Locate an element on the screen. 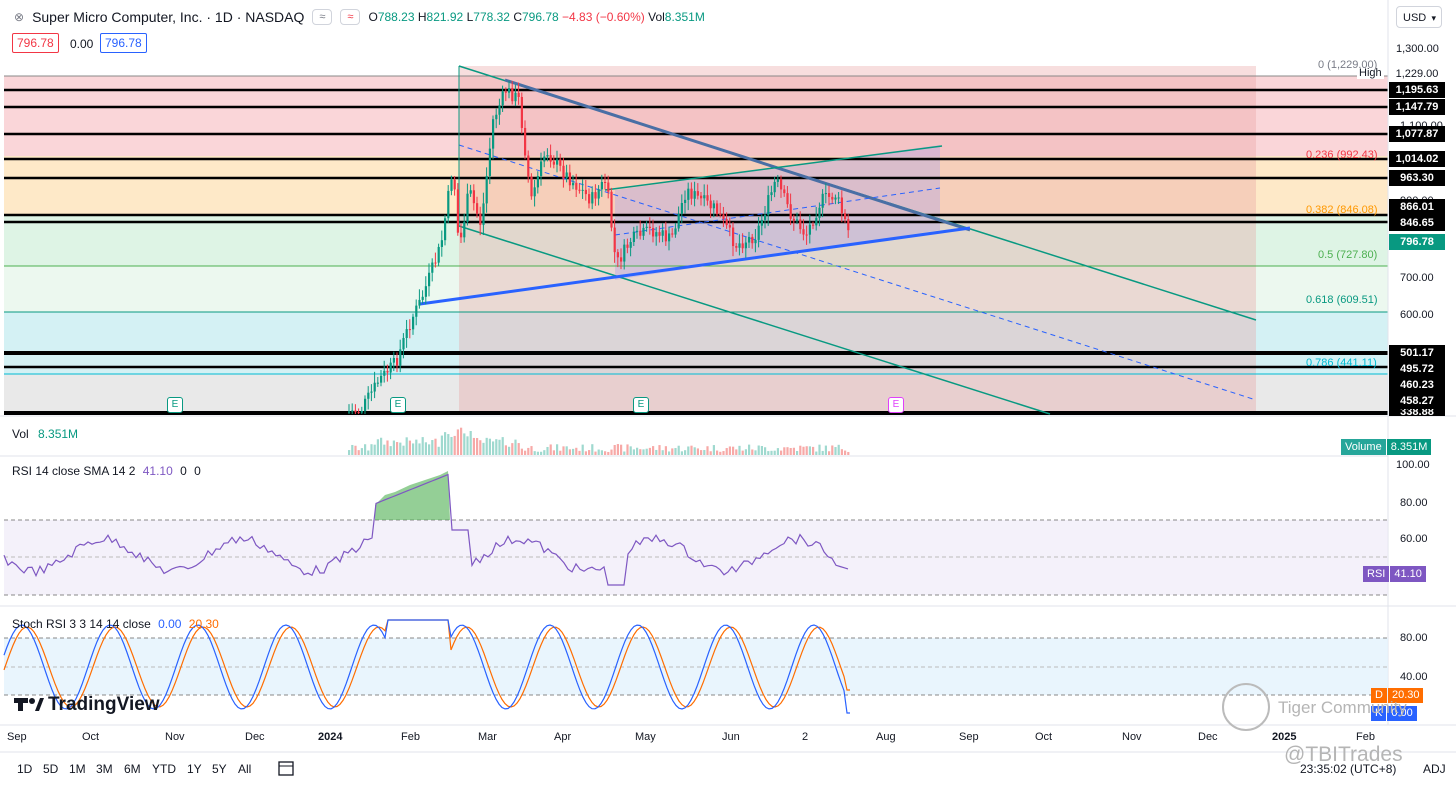  change-indicator-button: ≈ is located at coordinates (350, 17).